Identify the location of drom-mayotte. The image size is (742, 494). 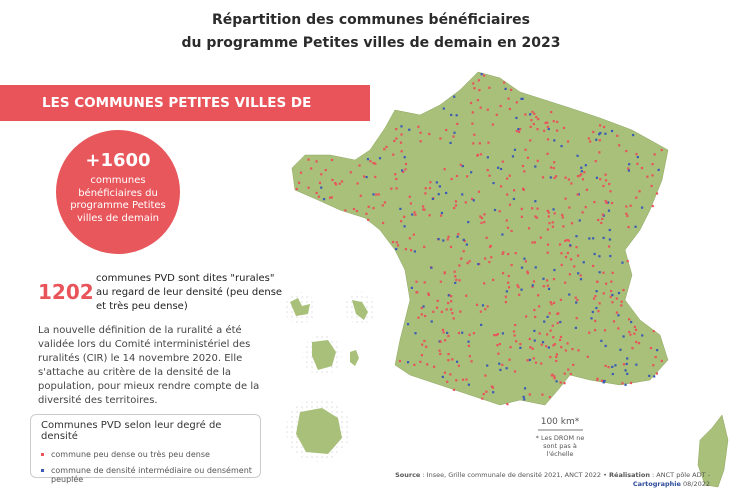
(354, 358).